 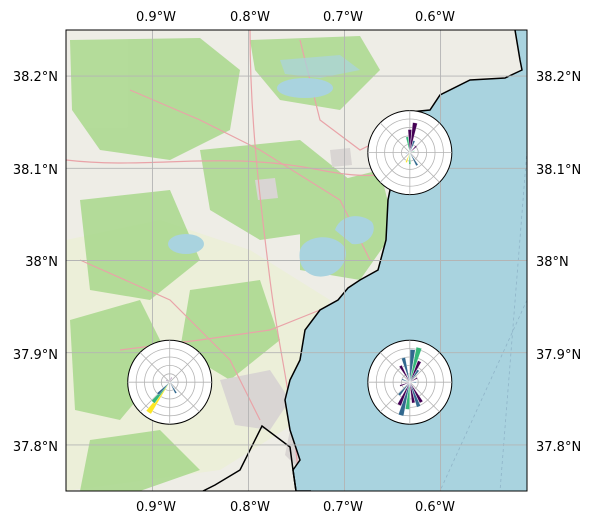 I want to click on sea-routes, so click(x=483, y=320).